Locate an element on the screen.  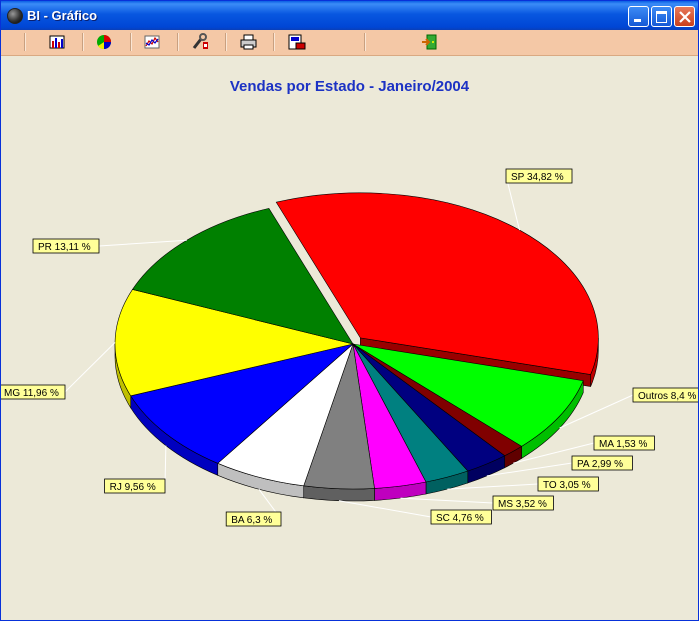
slice-label: MG 11,96 % is located at coordinates (31, 393).